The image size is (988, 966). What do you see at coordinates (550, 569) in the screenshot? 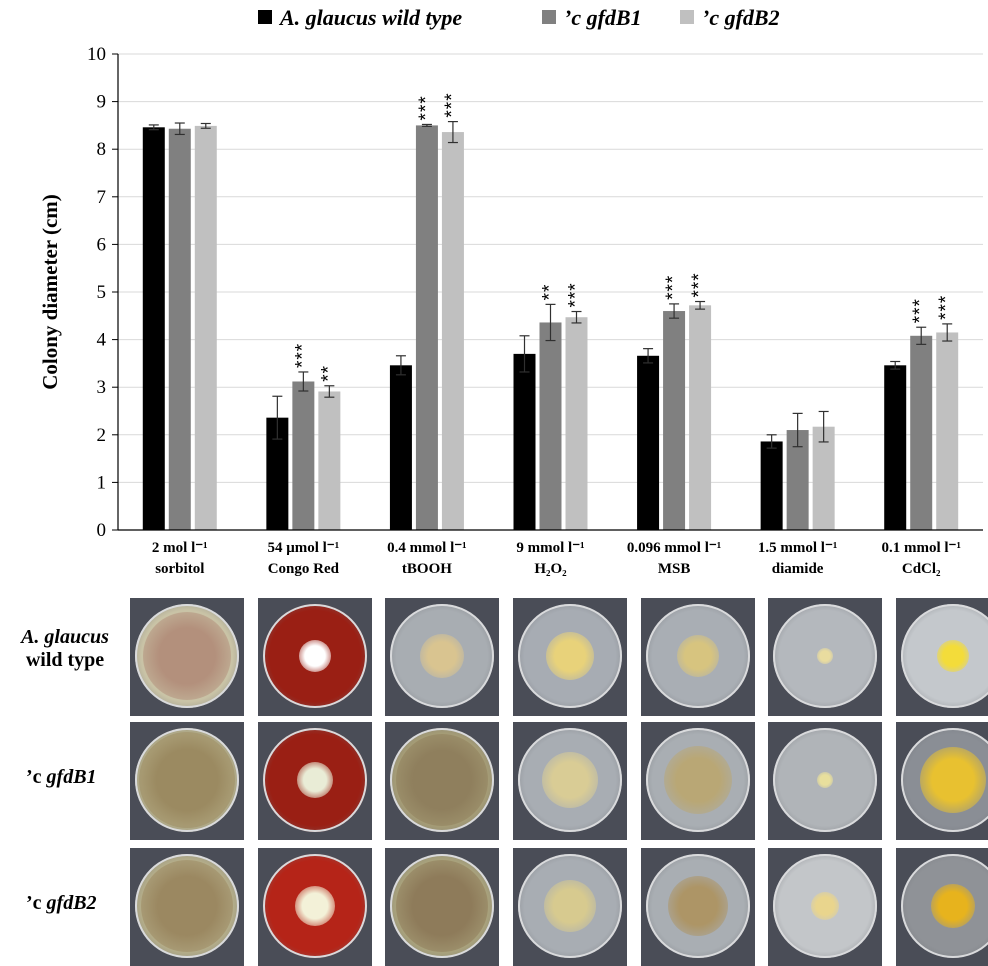
I see `category-label: H₂O₂` at bounding box center [550, 569].